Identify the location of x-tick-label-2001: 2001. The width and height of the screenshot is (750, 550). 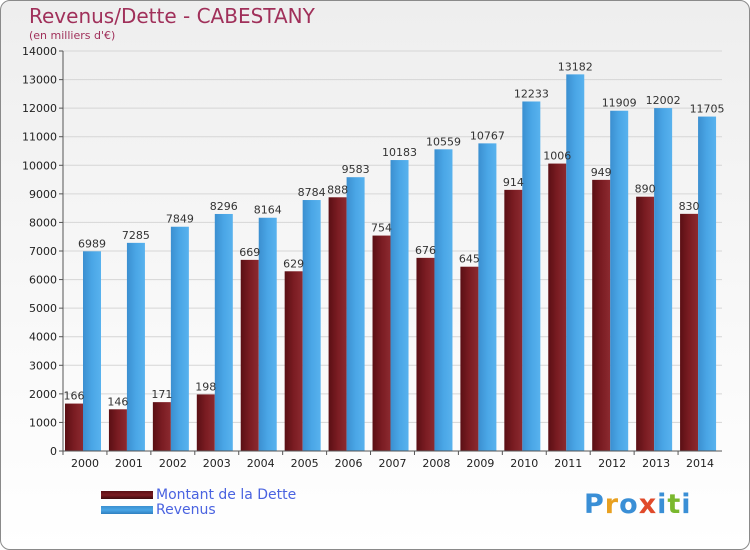
(129, 463).